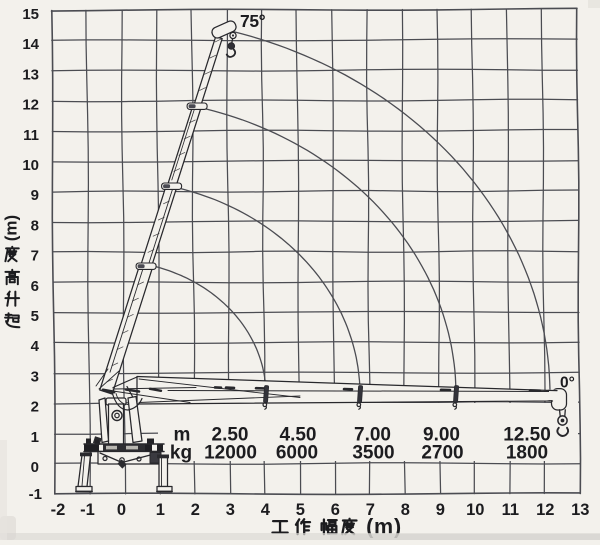 Image resolution: width=600 pixels, height=545 pixels. Describe the element at coordinates (253, 21) in the screenshot. I see `svg-text: 75°` at that location.